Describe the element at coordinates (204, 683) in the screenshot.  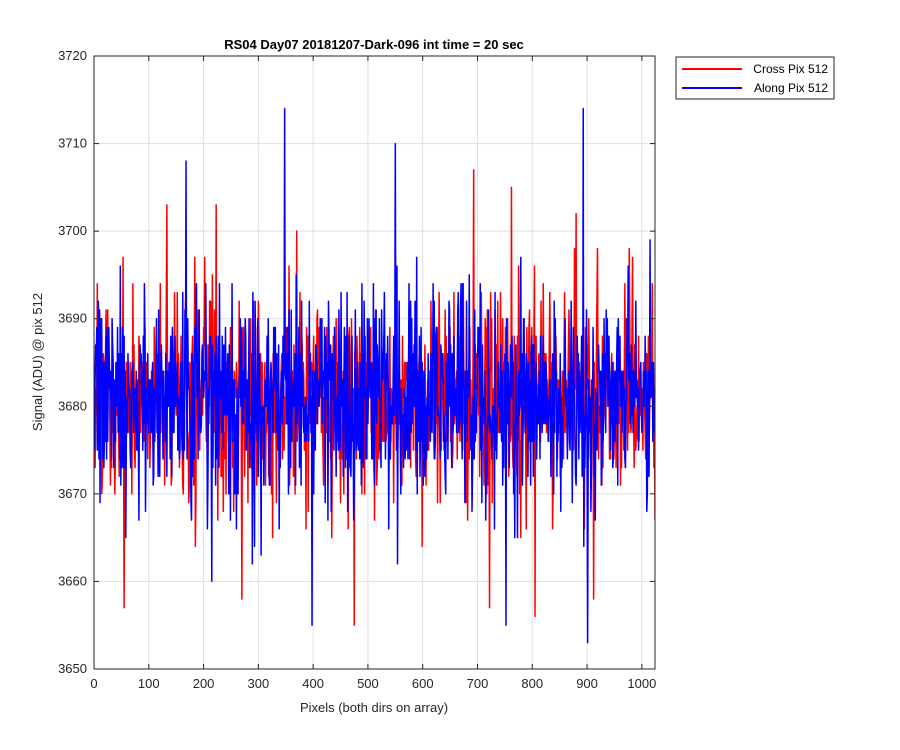
I see `x-tick-label: 200` at that location.